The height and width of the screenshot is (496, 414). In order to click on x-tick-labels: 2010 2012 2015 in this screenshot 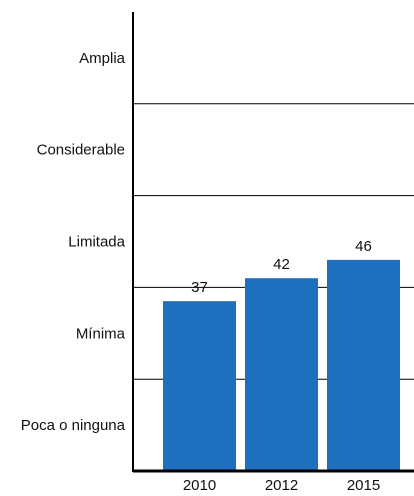, I will do `click(281, 485)`.